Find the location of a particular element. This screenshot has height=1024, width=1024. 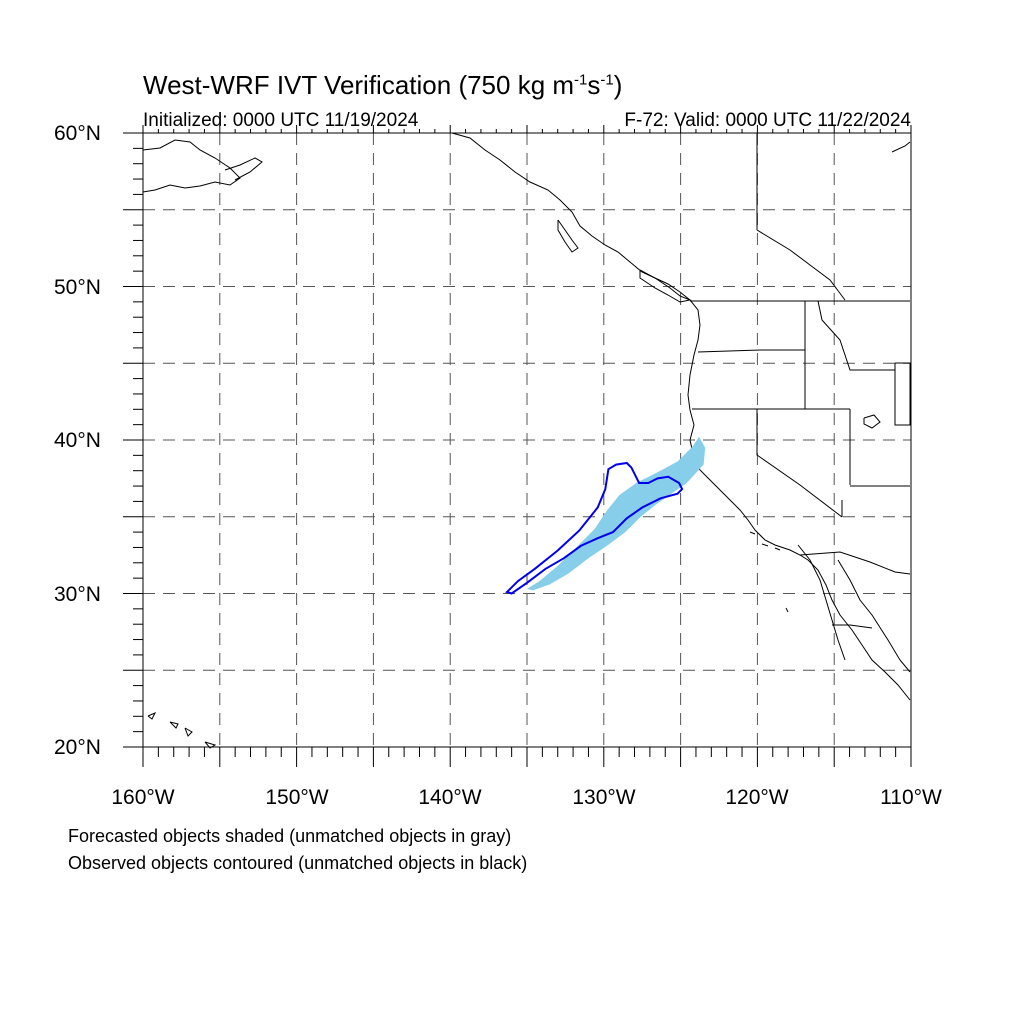

valid-time-label: F-72: Valid: 0000 UTC 11/22/2024 is located at coordinates (767, 120).